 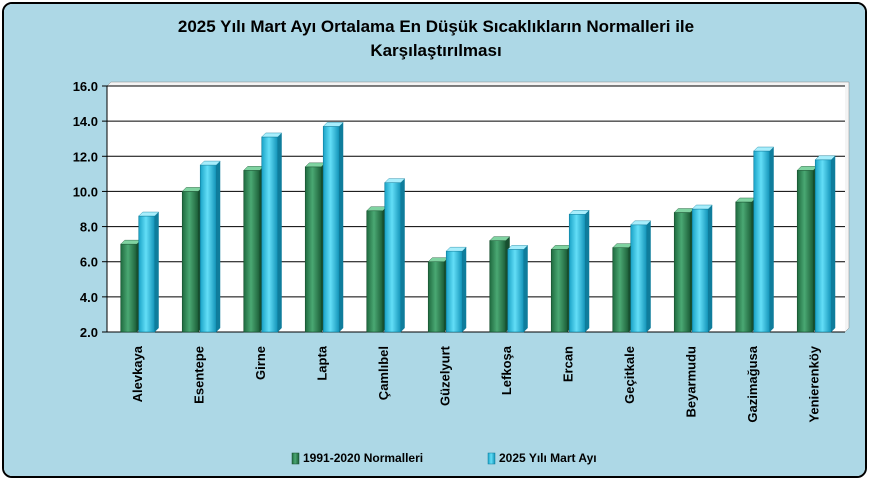 What do you see at coordinates (506, 370) in the screenshot?
I see `x-category-label: Lefkoşa` at bounding box center [506, 370].